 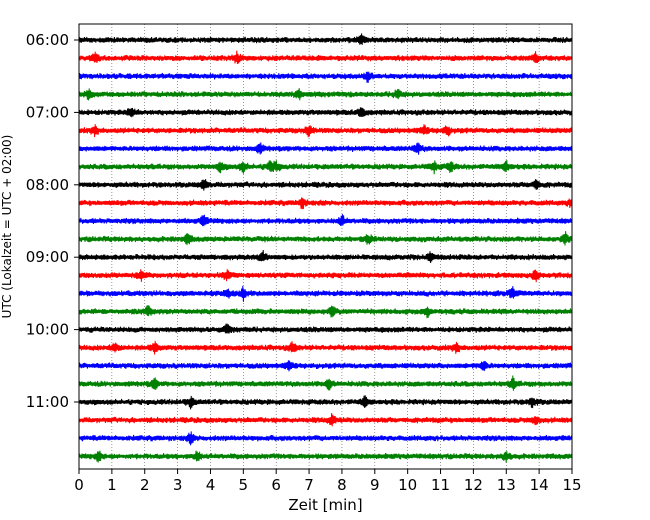 What do you see at coordinates (440, 485) in the screenshot?
I see `x-tick-label: 11` at bounding box center [440, 485].